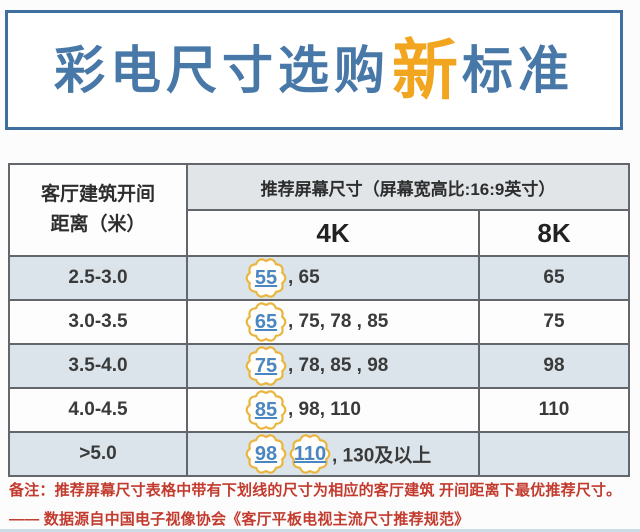 Image resolution: width=640 pixels, height=532 pixels. I want to click on size-8k-cell: 98, so click(554, 366).